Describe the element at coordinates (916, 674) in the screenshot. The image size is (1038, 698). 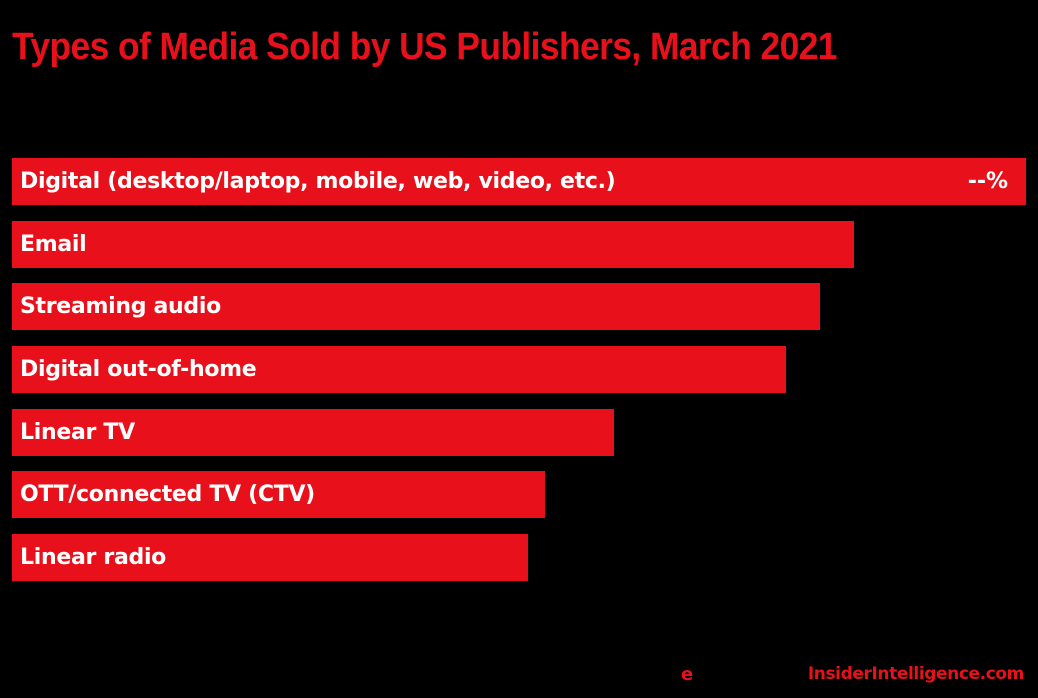
I see `source-brand-link: InsiderIntelligence.com` at that location.